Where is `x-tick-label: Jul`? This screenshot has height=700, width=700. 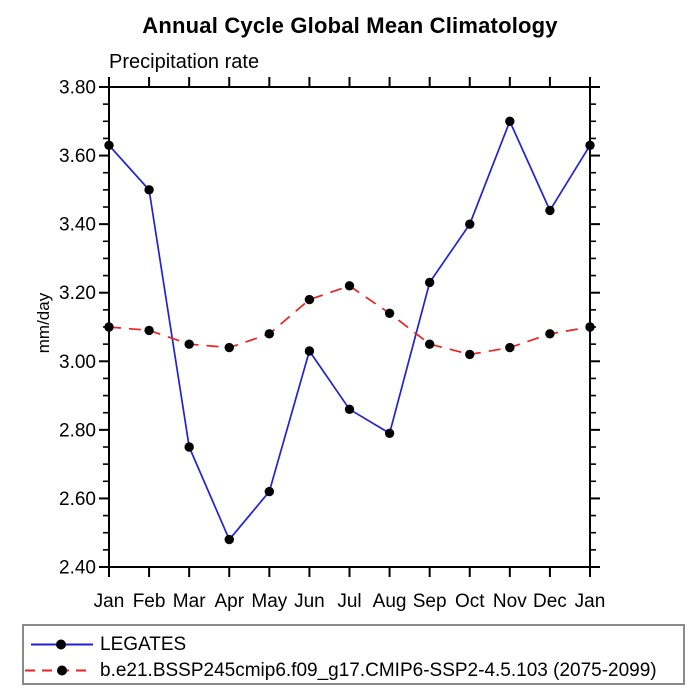 x-tick-label: Jul is located at coordinates (349, 601).